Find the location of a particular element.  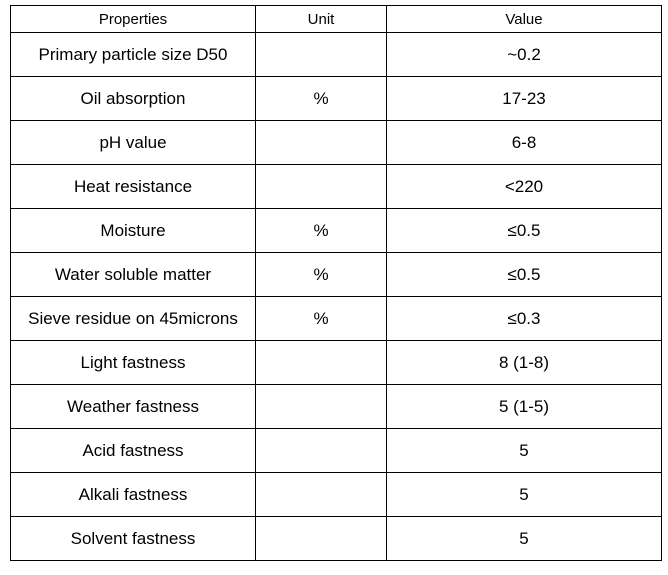

table-row: Oil absorption% 17-23 is located at coordinates (336, 98).